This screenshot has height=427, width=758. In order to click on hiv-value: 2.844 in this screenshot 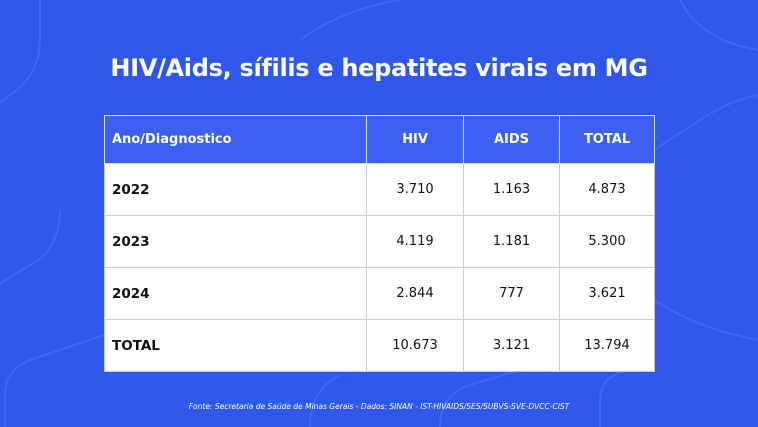, I will do `click(415, 293)`.